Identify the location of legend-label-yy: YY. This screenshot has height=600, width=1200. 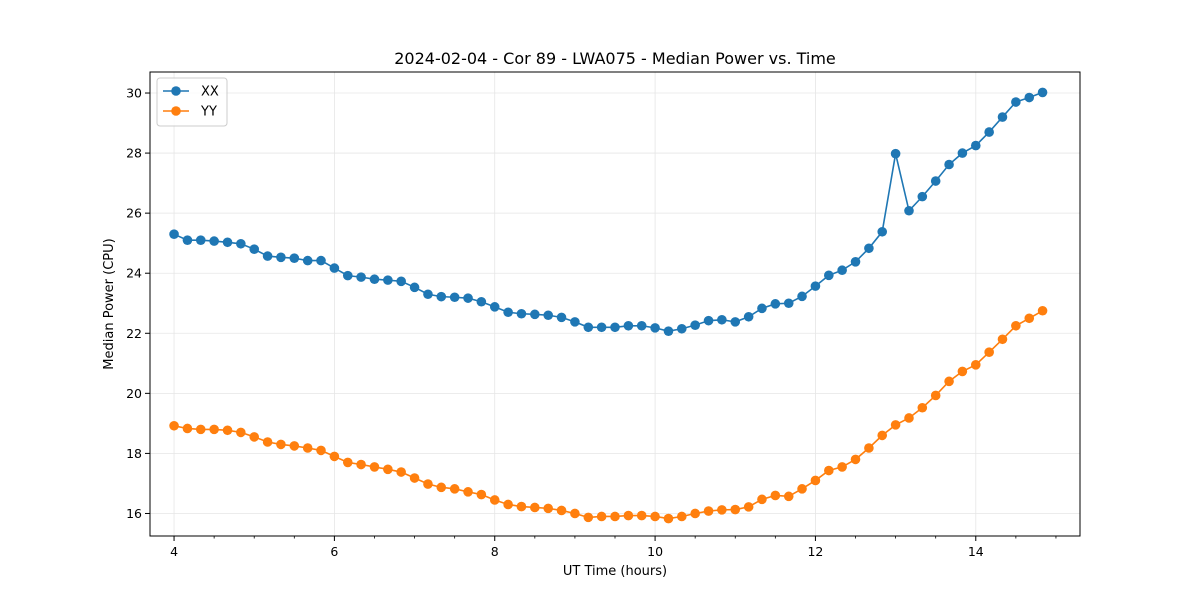
(208, 112).